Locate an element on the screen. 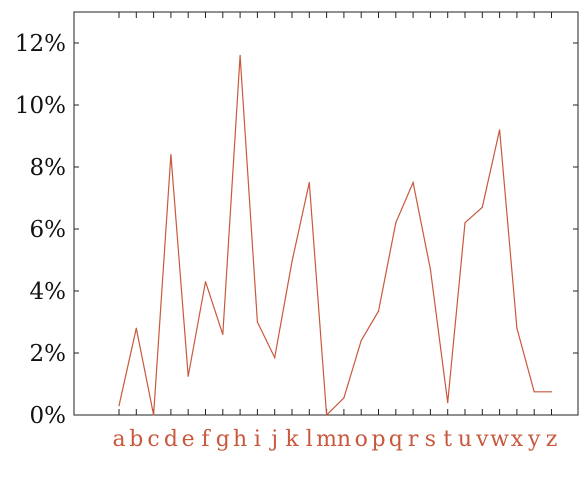  y-tick-label: 10% is located at coordinates (40, 106).